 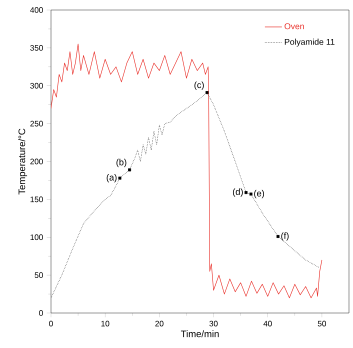 I want to click on annotation: (e), so click(x=259, y=194).